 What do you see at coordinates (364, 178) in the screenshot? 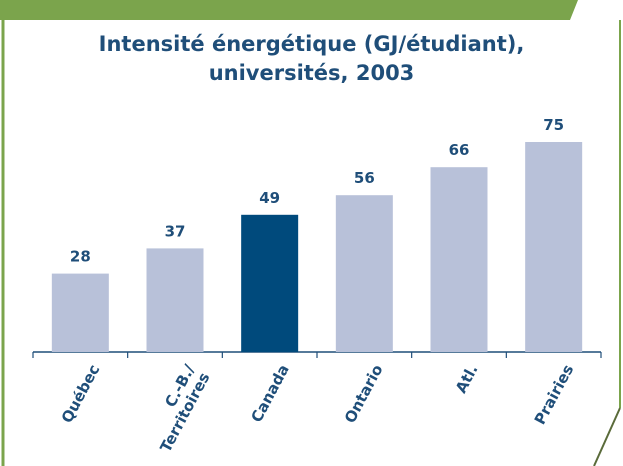
I see `value-label: 56` at bounding box center [364, 178].